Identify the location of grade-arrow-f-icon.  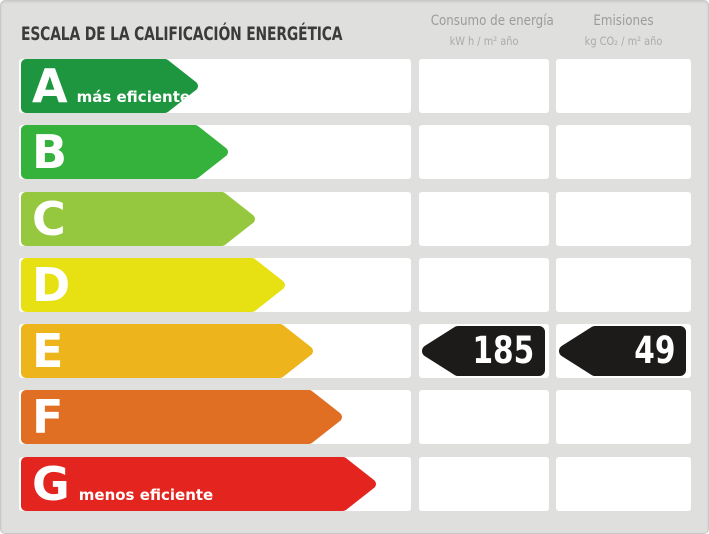
(181, 417).